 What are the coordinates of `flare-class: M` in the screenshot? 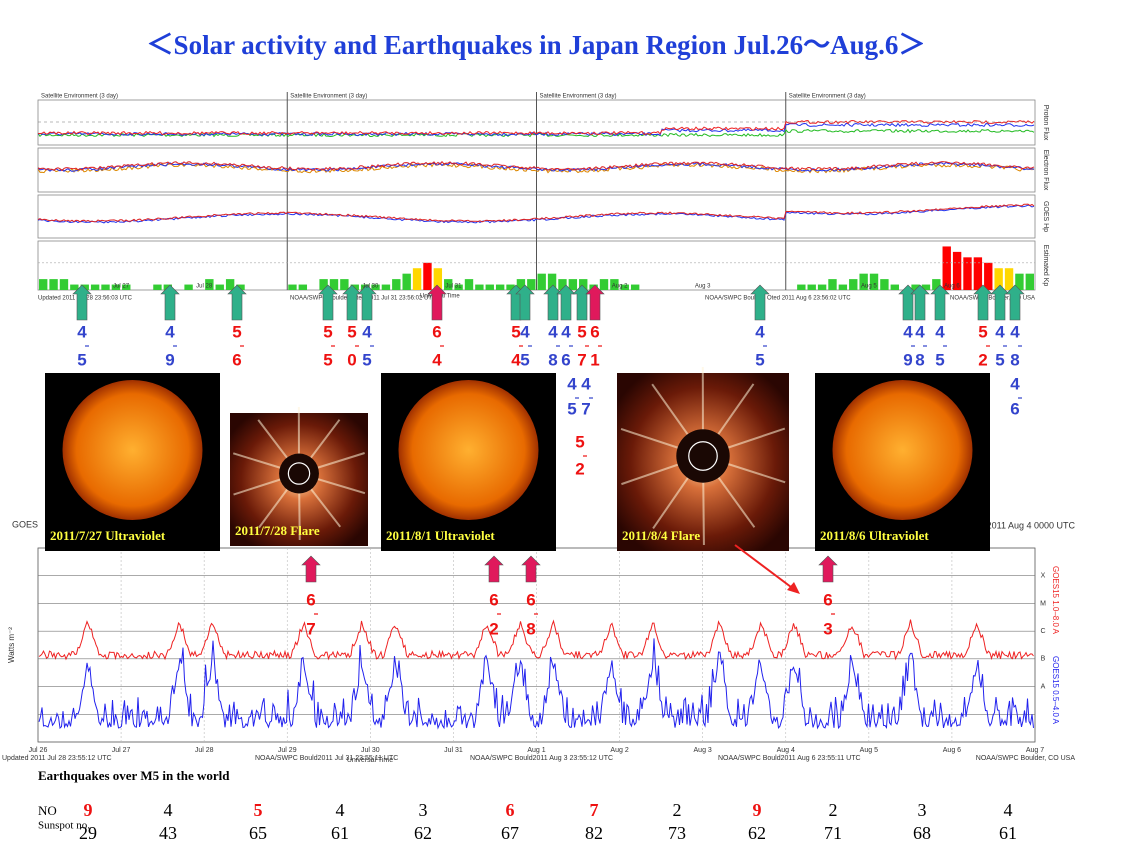 It's located at (1043, 603).